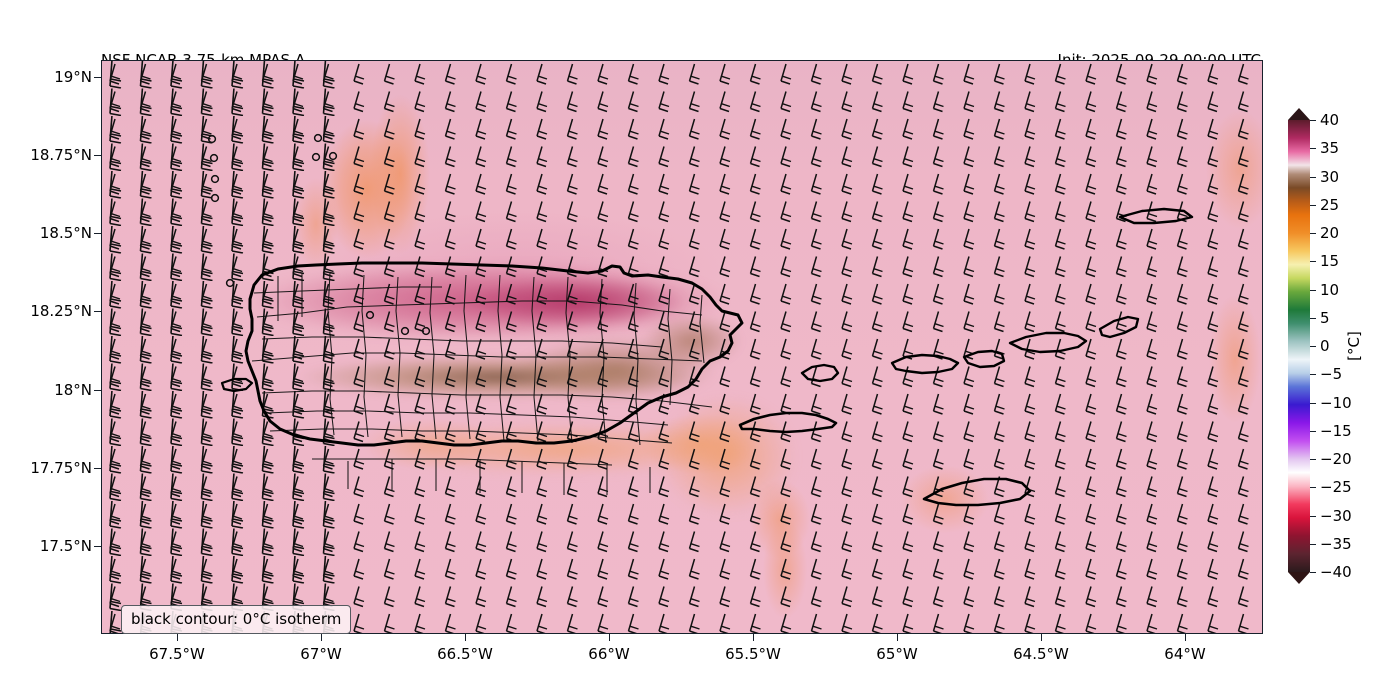 The image size is (1394, 687). Describe the element at coordinates (897, 654) in the screenshot. I see `x-tick-label-65W: 65°W` at that location.